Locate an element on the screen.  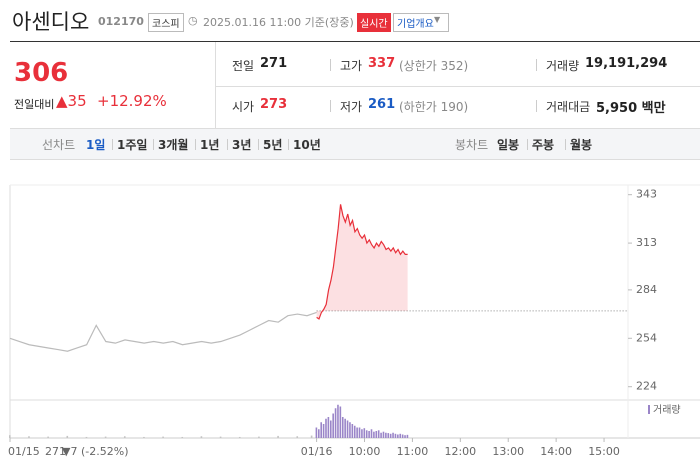
market: 코스피 is located at coordinates (166, 22).